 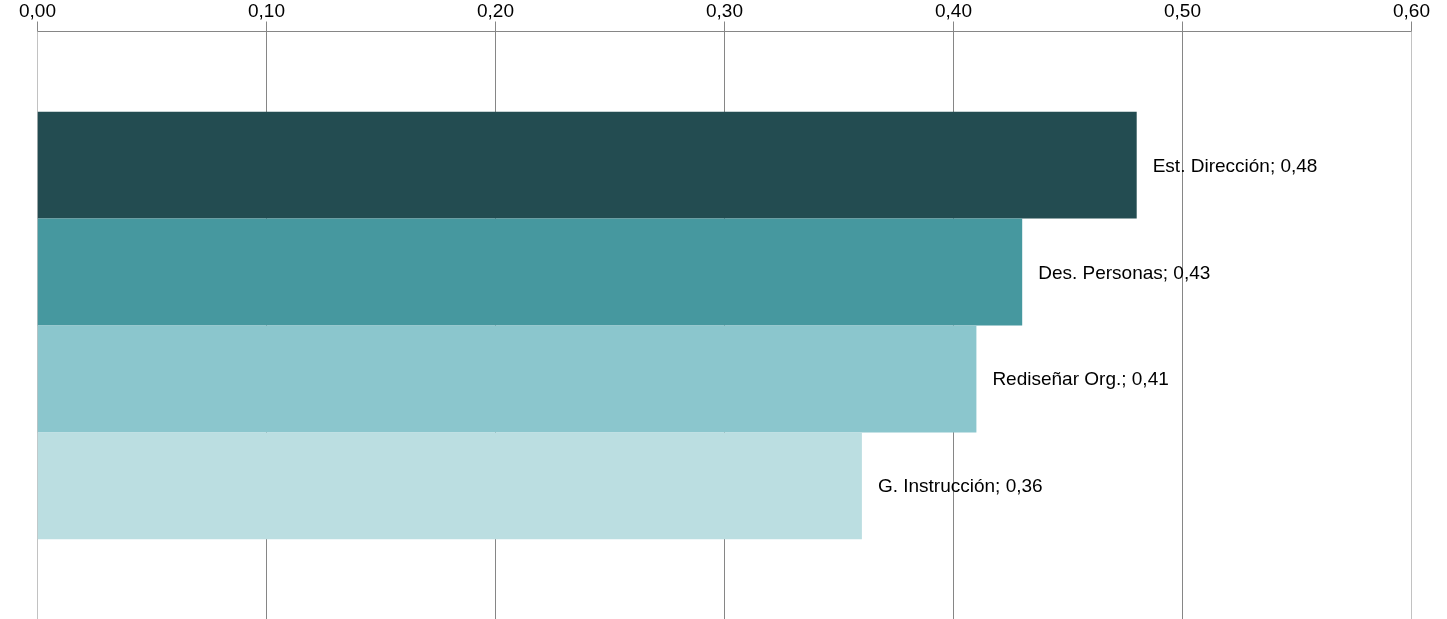 What do you see at coordinates (1411, 10) in the screenshot?
I see `x-tick-label: 0,60` at bounding box center [1411, 10].